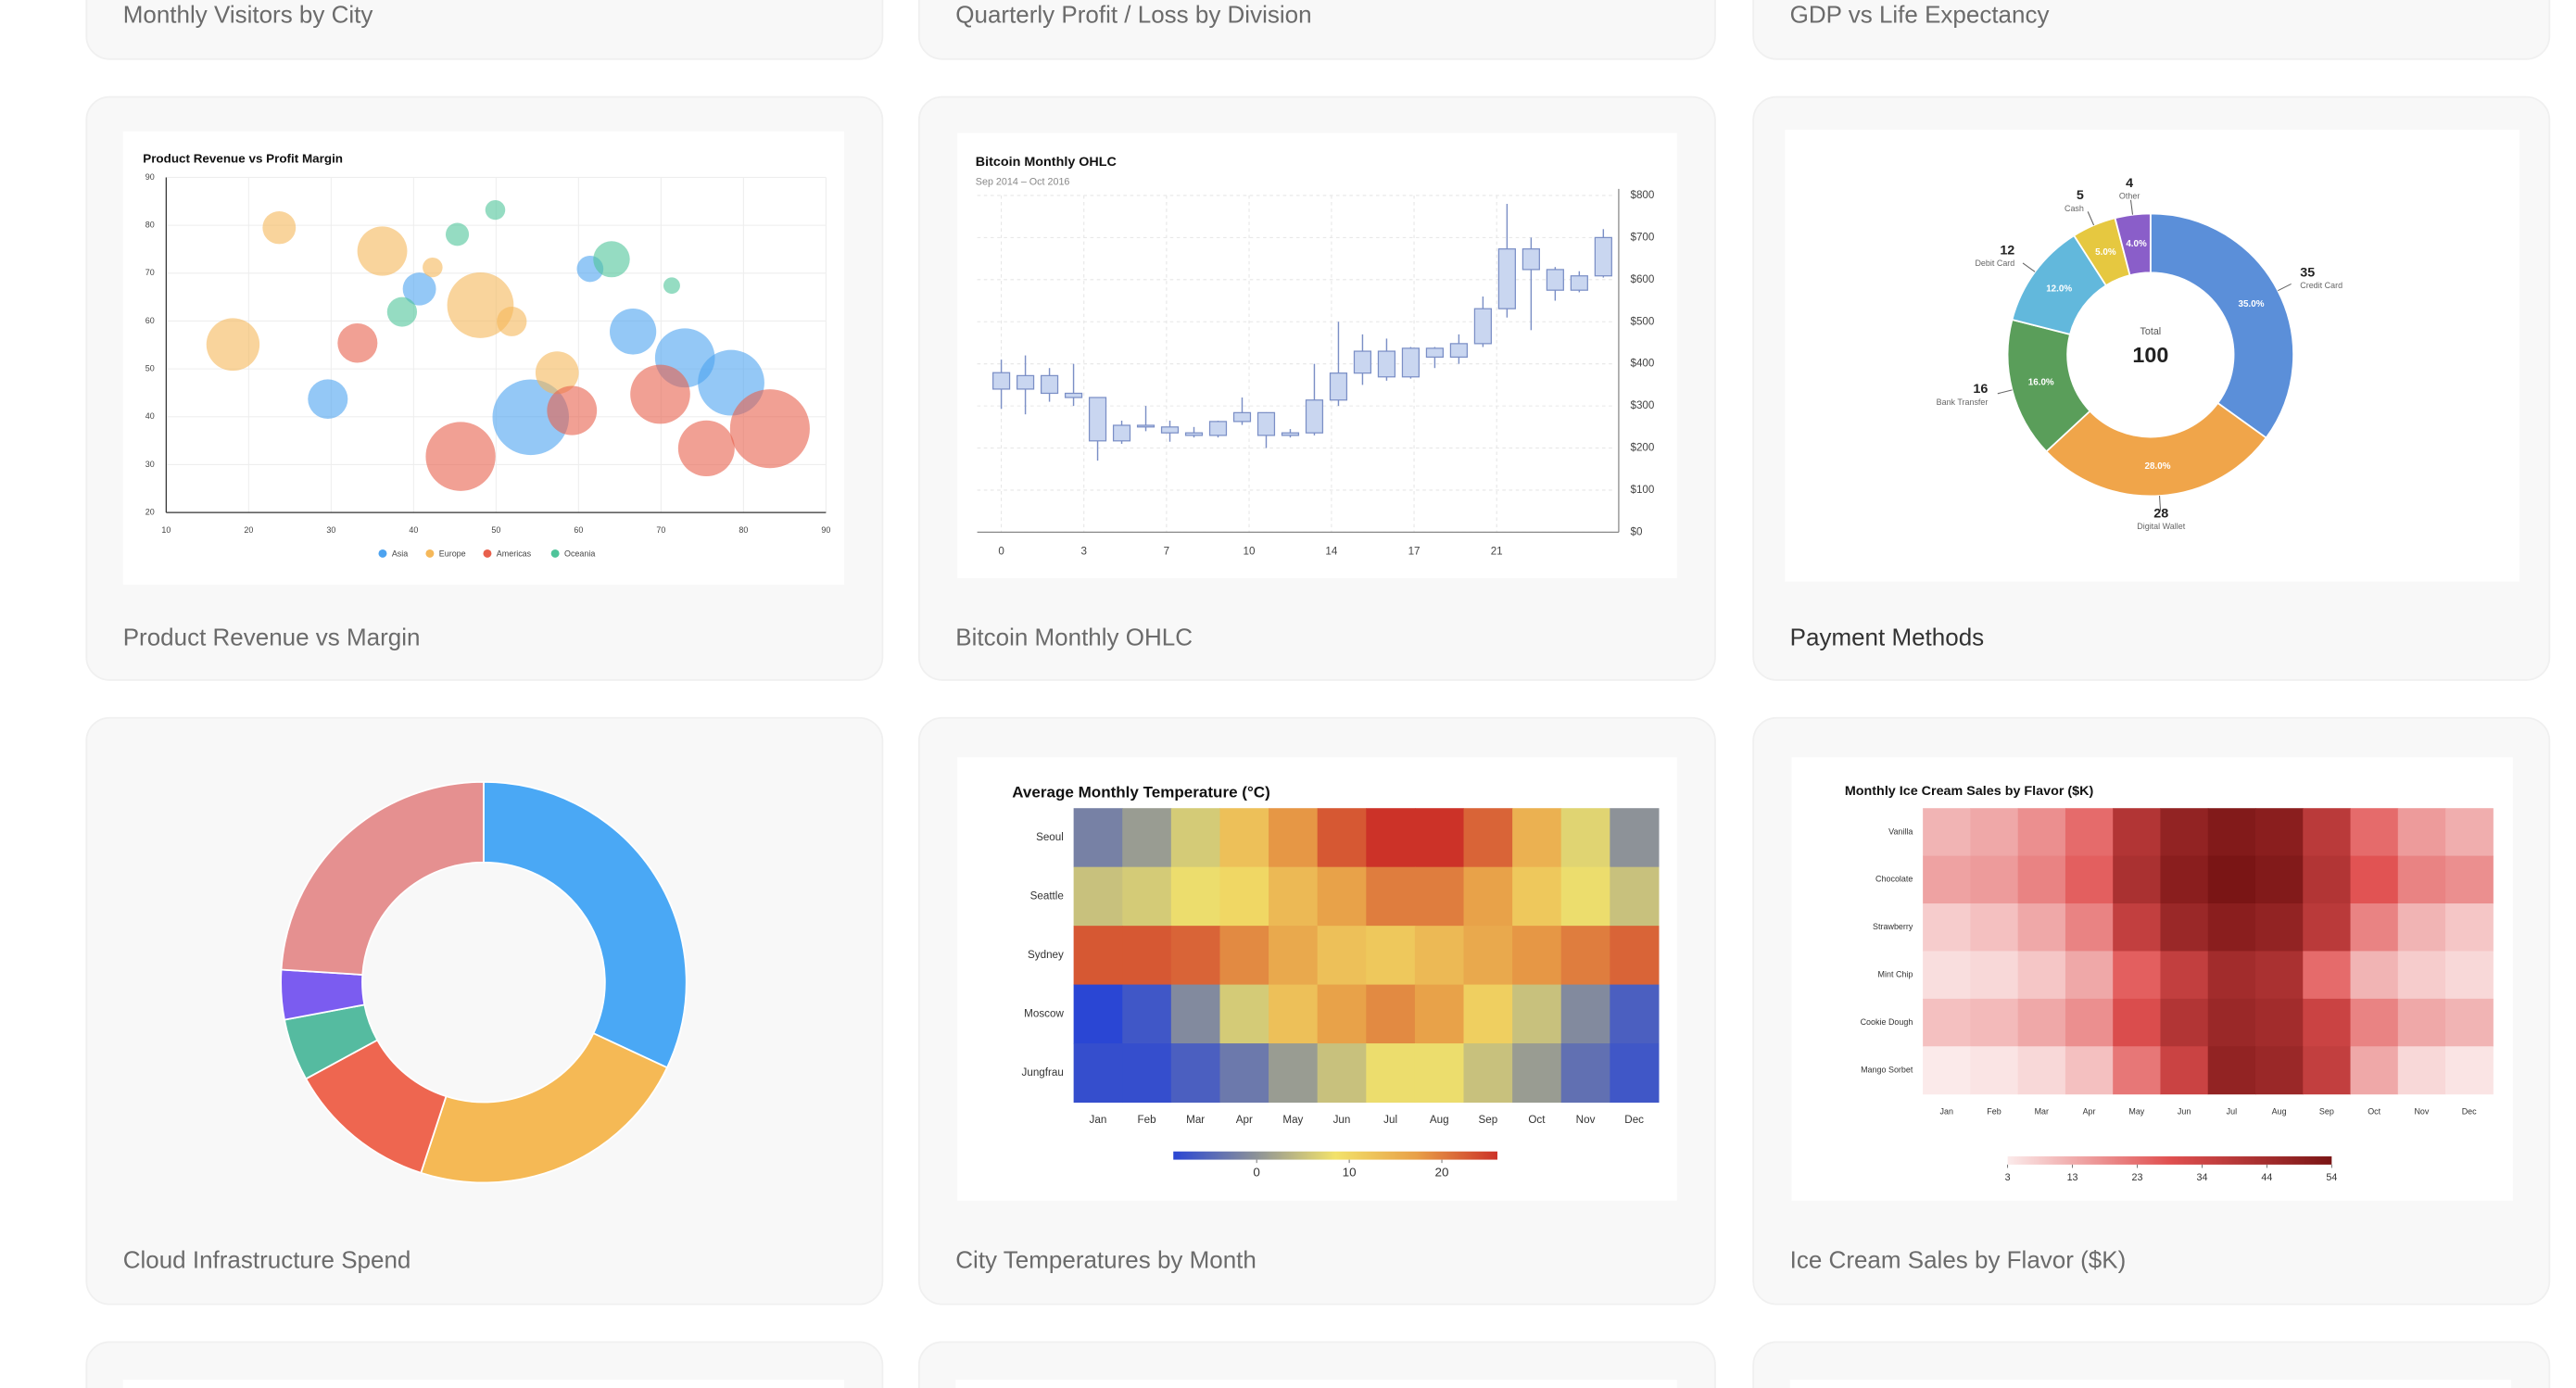  Describe the element at coordinates (393, 554) in the screenshot. I see `legend-item: Asia` at that location.